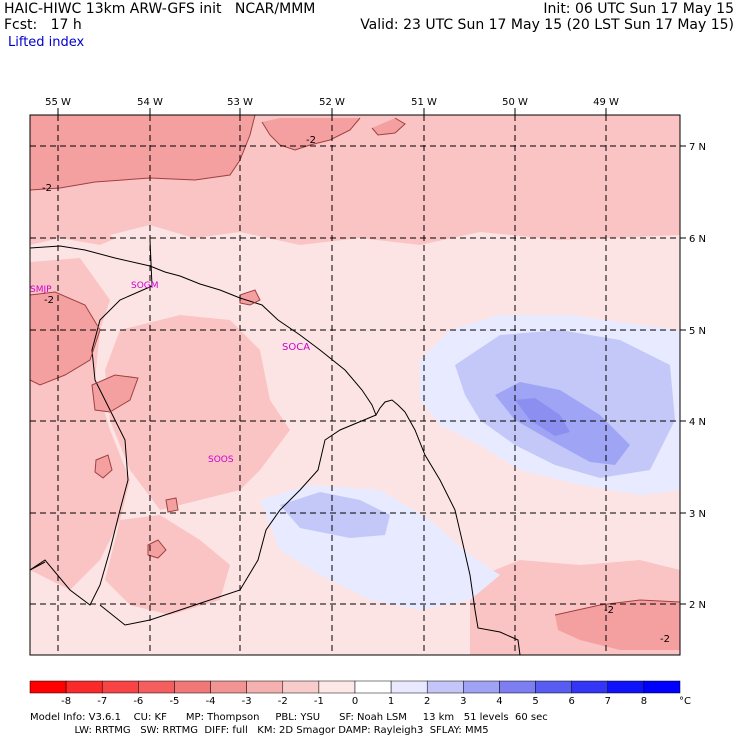  I want to click on station-label: SMJP, so click(41, 290).